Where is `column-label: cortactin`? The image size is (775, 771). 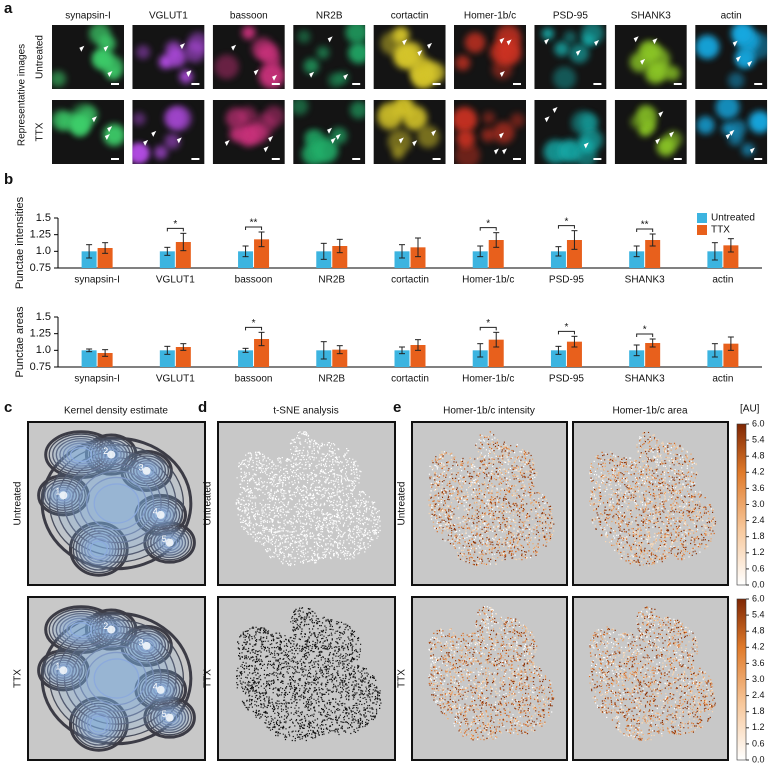 column-label: cortactin is located at coordinates (410, 16).